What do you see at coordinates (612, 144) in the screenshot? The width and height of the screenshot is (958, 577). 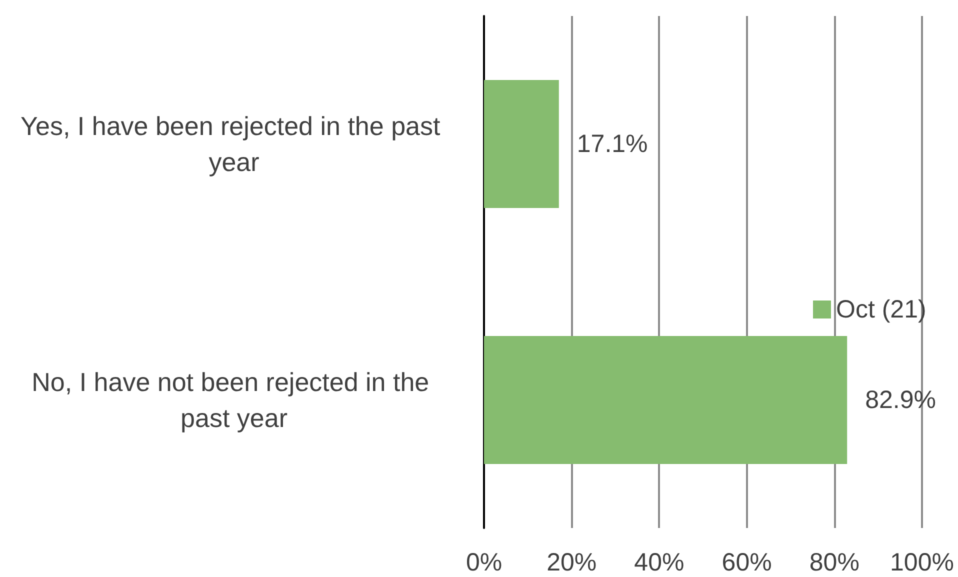 I see `data-label: 17.1%` at bounding box center [612, 144].